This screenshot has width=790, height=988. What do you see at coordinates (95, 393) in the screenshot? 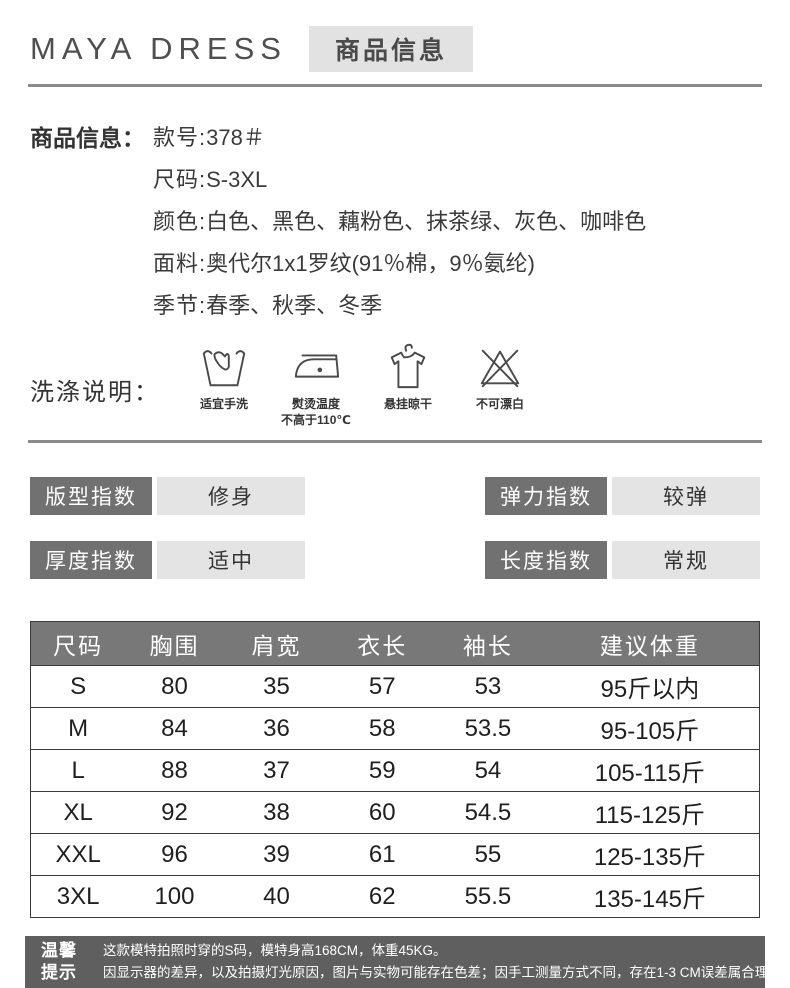
I see `washing-label: 洗涤说明：` at bounding box center [95, 393].